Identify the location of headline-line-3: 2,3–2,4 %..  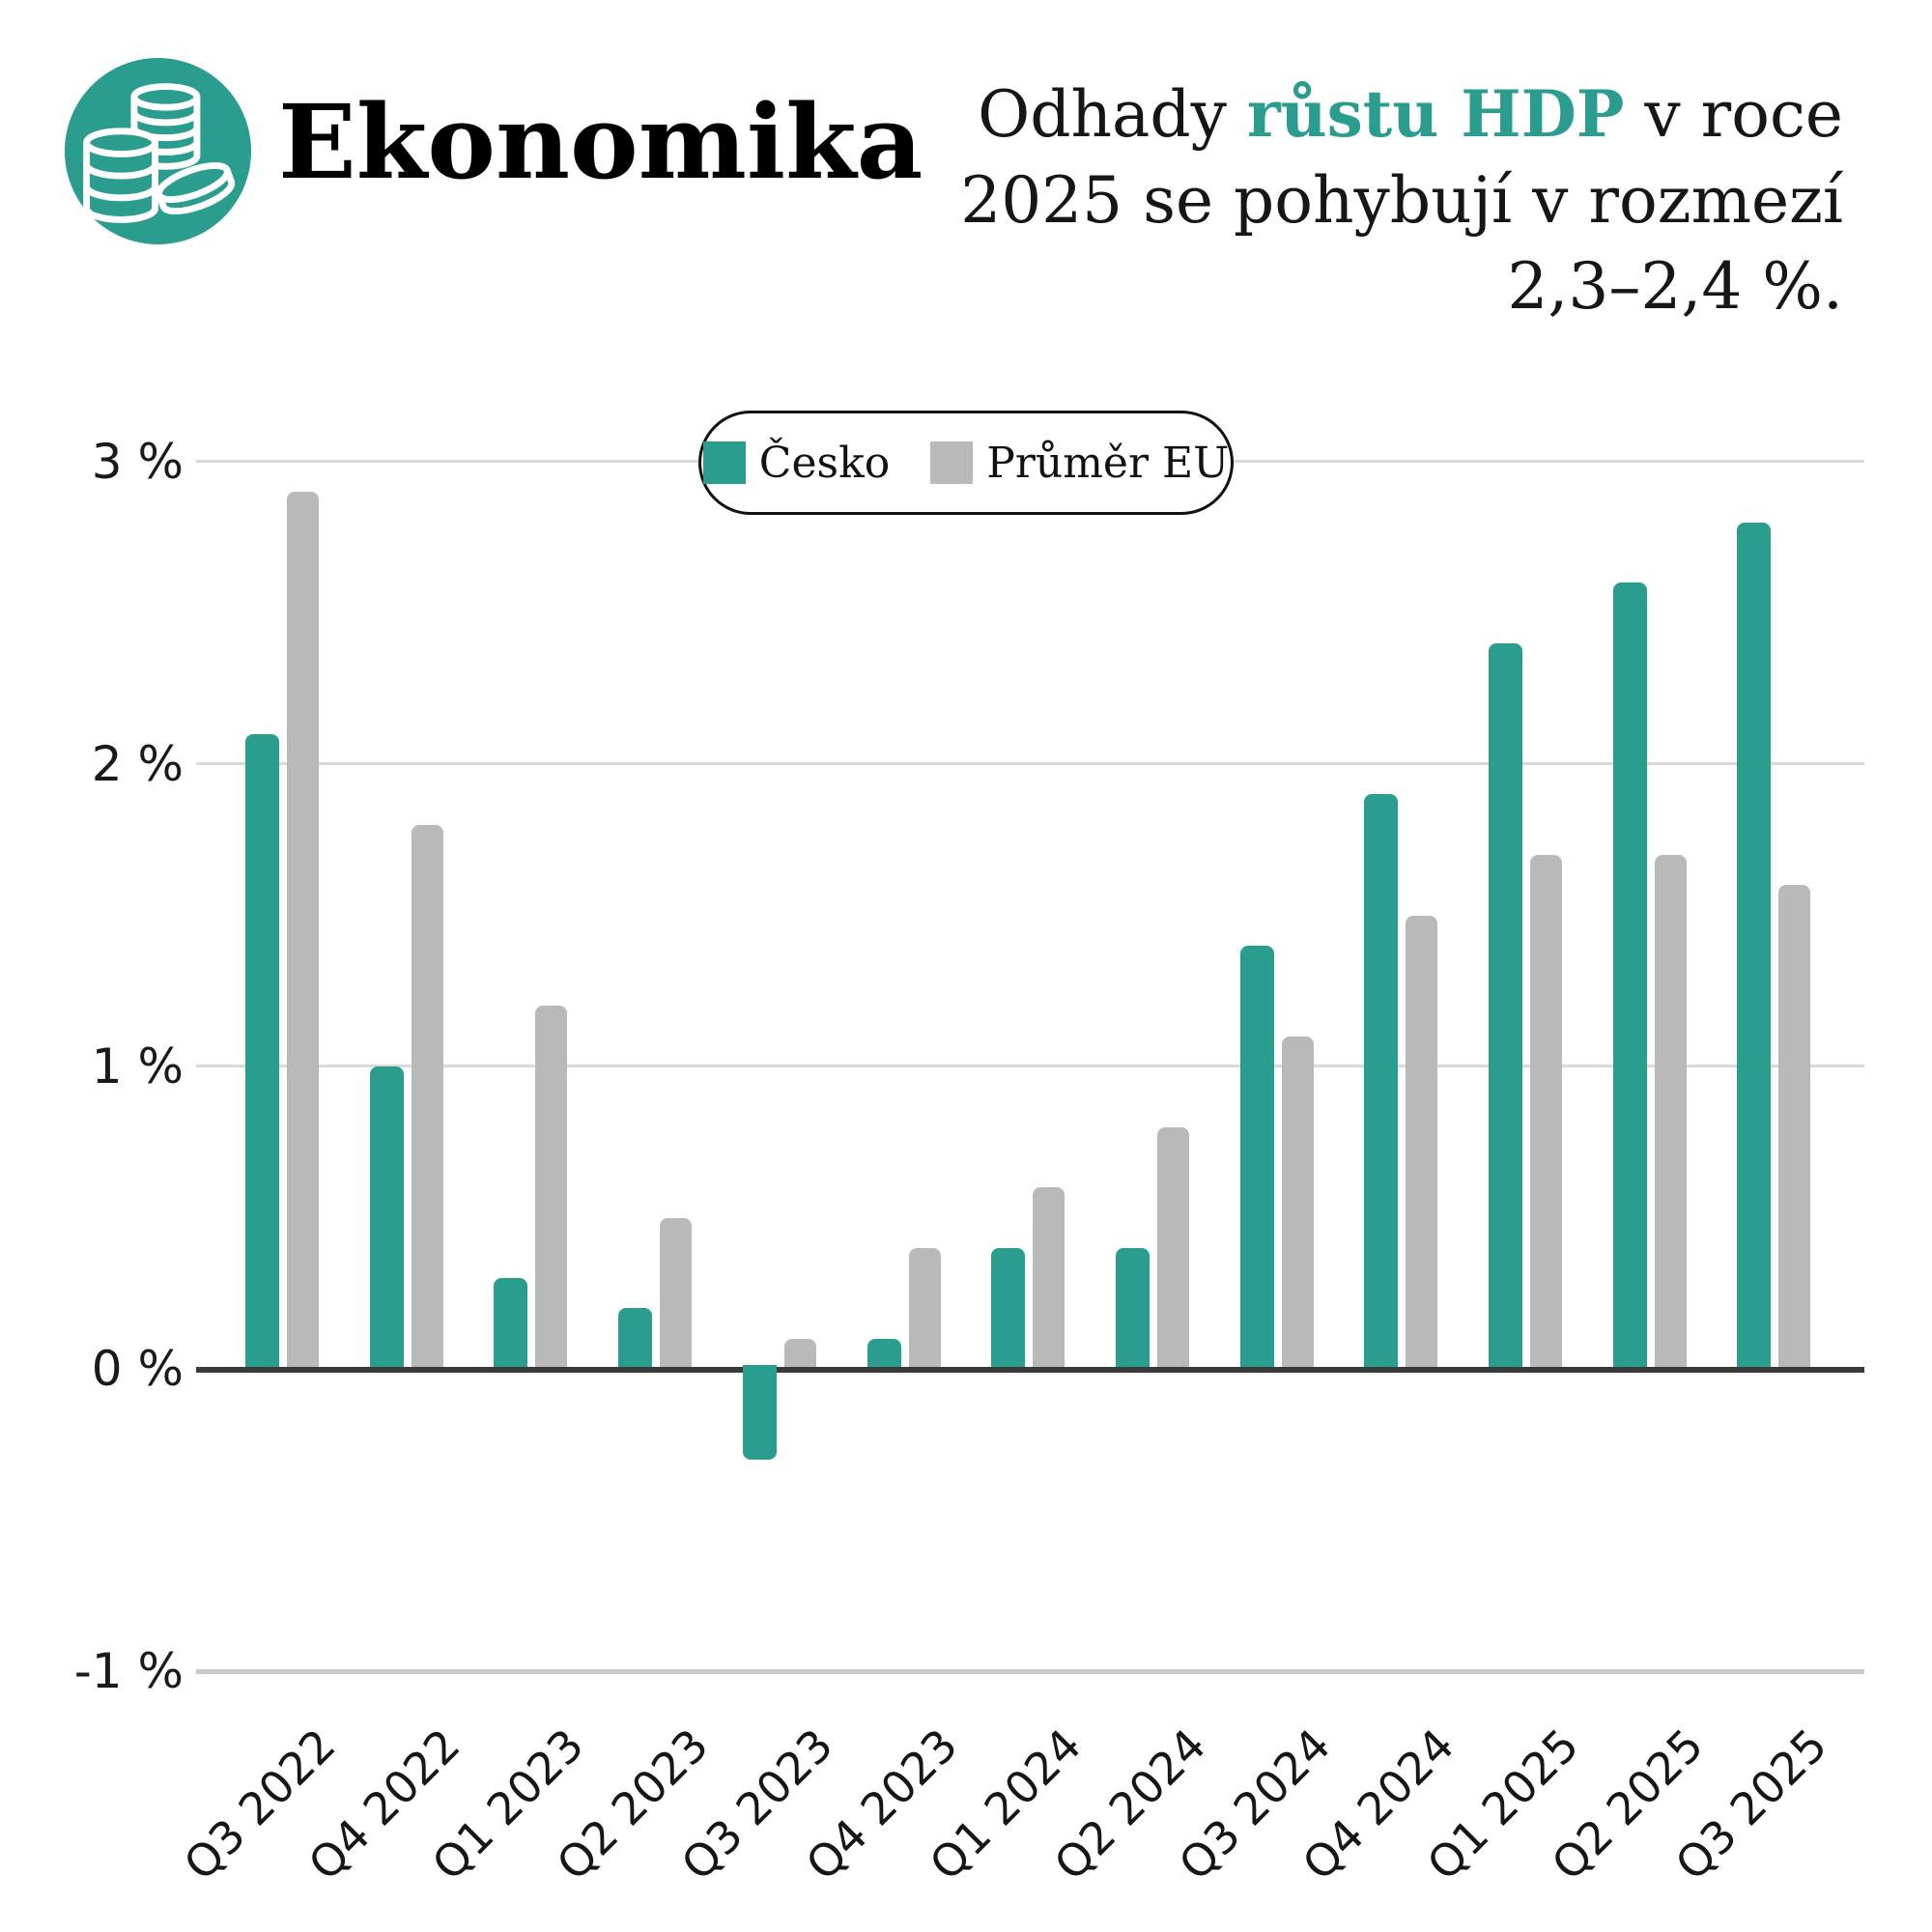
(1675, 286).